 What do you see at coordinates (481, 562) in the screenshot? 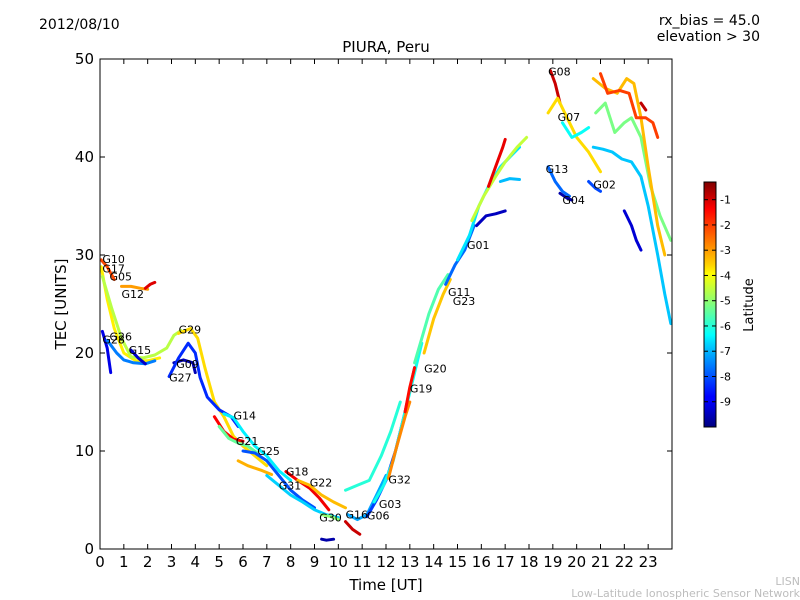
I see `x-tick-label: 16` at bounding box center [481, 562].